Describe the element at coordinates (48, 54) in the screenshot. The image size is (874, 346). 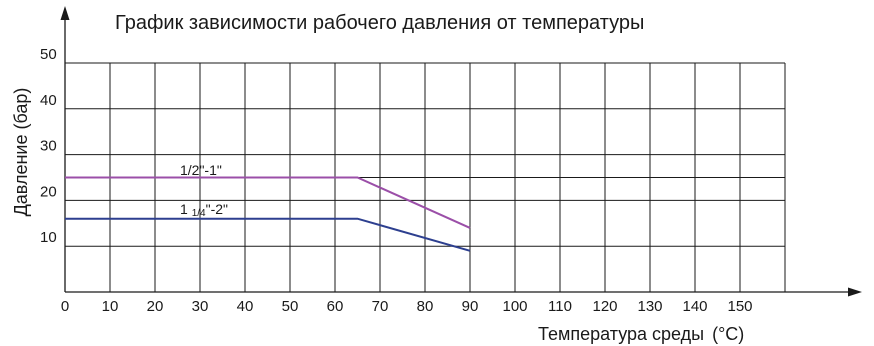
I see `y-tick-label: 50` at that location.